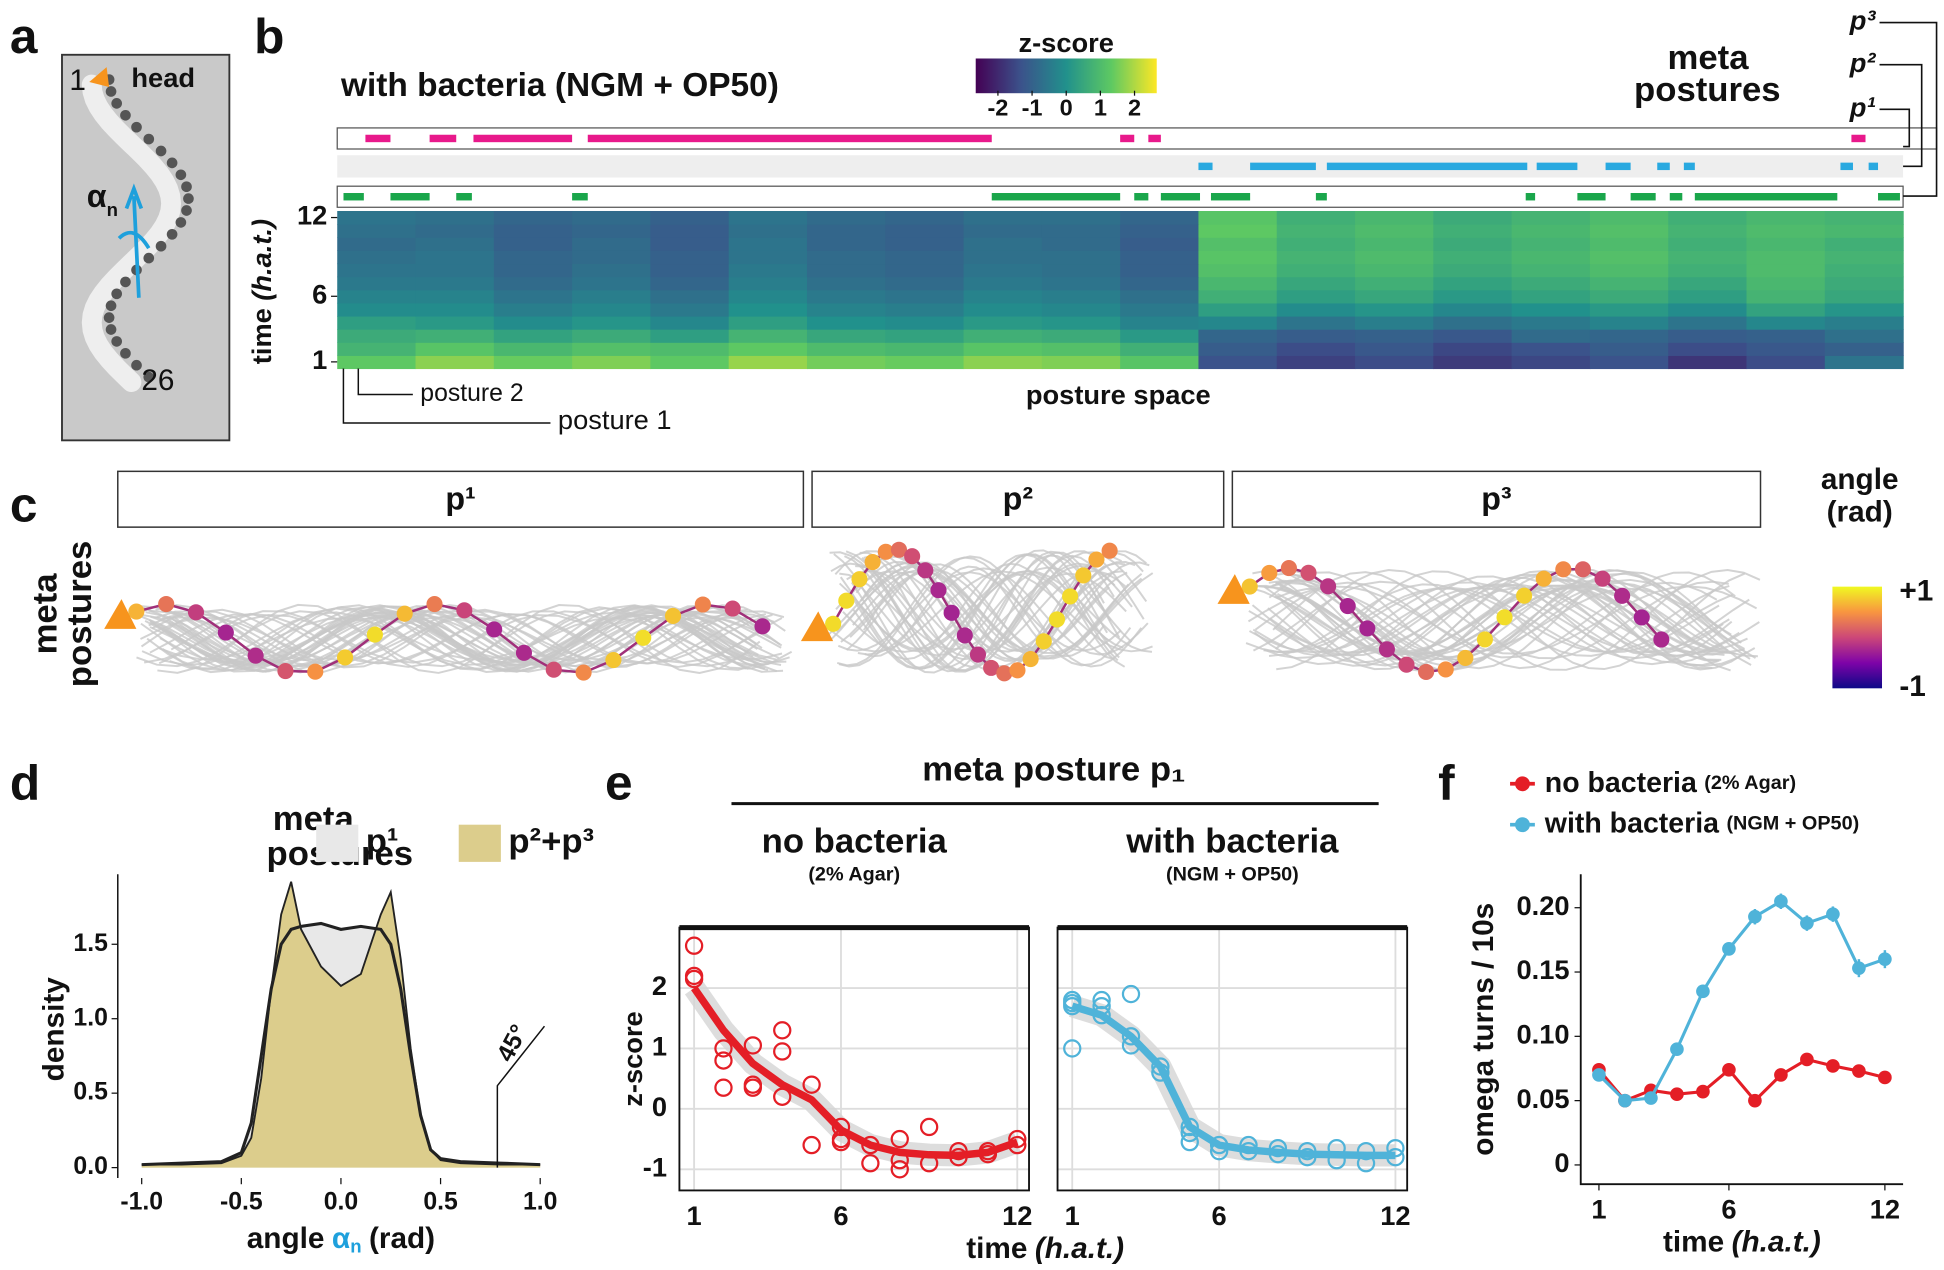  What do you see at coordinates (90, 943) in the screenshot?
I see `y-tick-label: 1.5` at bounding box center [90, 943].